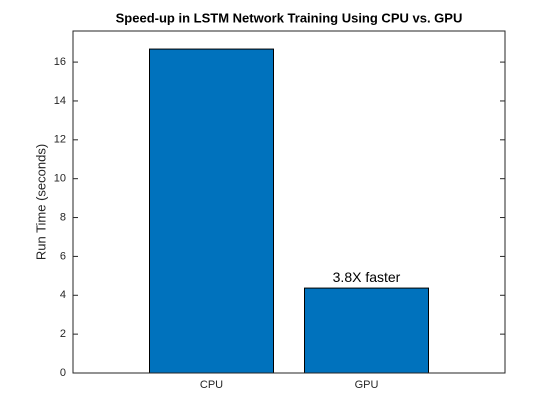  I want to click on x-tick-label: CPU, so click(211, 385).